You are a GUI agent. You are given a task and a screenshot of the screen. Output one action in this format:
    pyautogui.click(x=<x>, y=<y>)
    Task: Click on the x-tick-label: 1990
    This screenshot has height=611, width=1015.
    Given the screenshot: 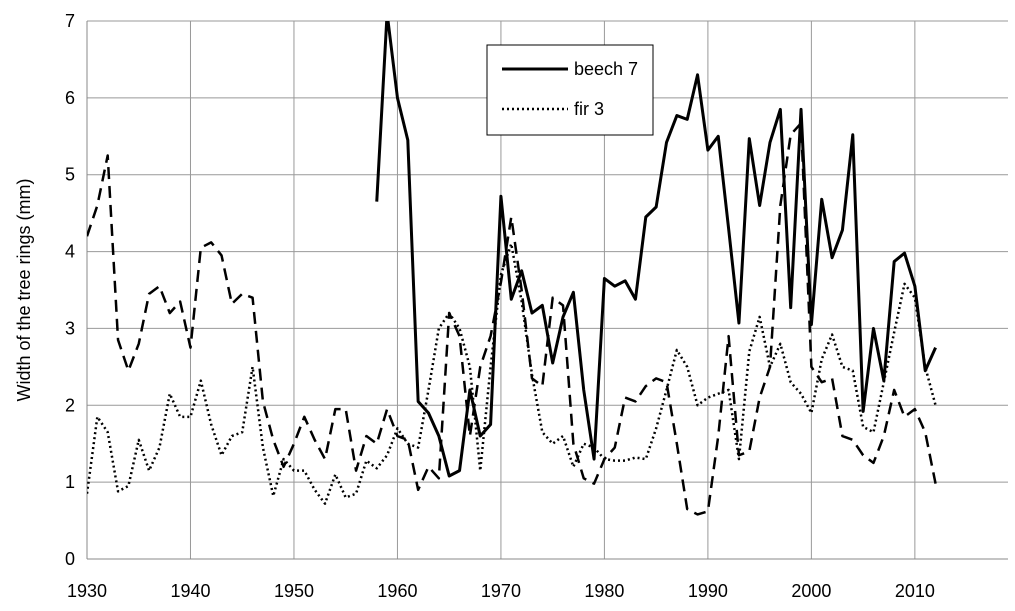 What is the action you would take?
    pyautogui.click(x=708, y=591)
    